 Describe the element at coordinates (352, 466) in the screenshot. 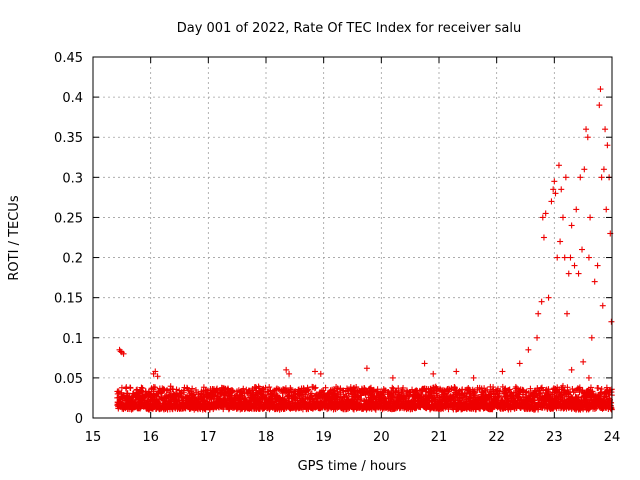

I see `x-axis-label: GPS time / hours` at that location.